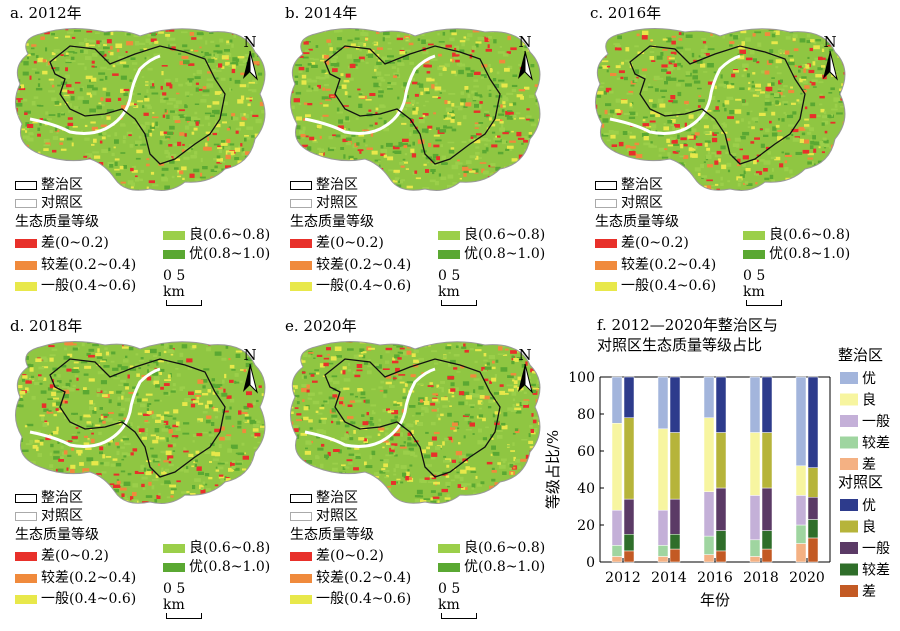  What do you see at coordinates (876, 444) in the screenshot?
I see `legend-item-label: 较差` at bounding box center [876, 444].